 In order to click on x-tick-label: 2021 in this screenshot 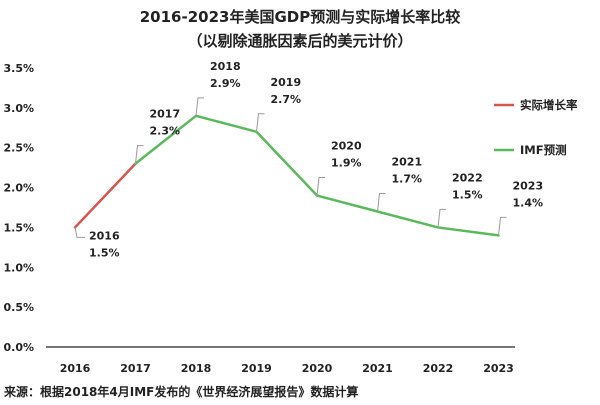, I will do `click(377, 368)`.